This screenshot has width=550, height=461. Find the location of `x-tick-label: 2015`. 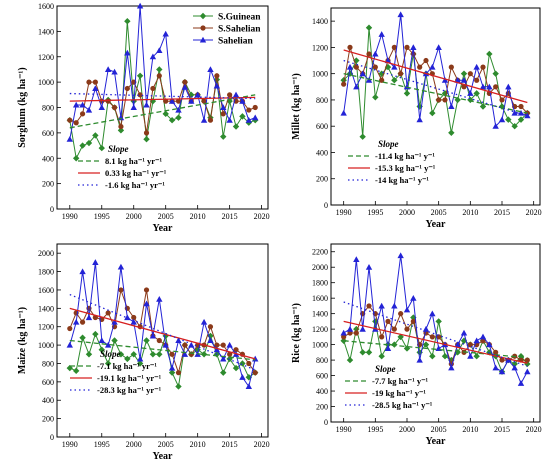

x-tick-label: 2015 is located at coordinates (502, 429).